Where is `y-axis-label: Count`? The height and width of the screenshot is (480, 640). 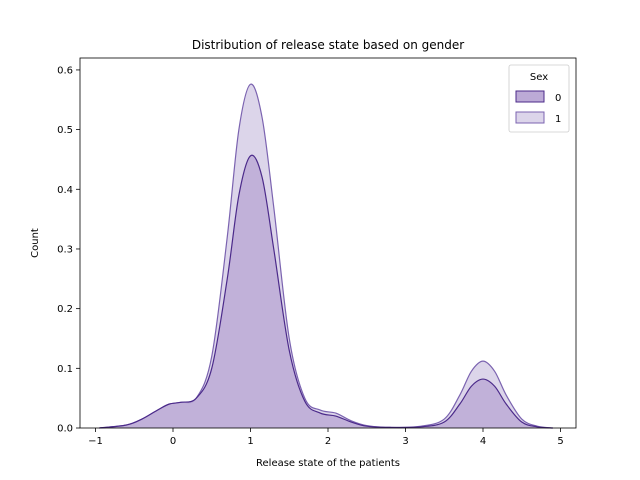 y-axis-label: Count is located at coordinates (35, 243).